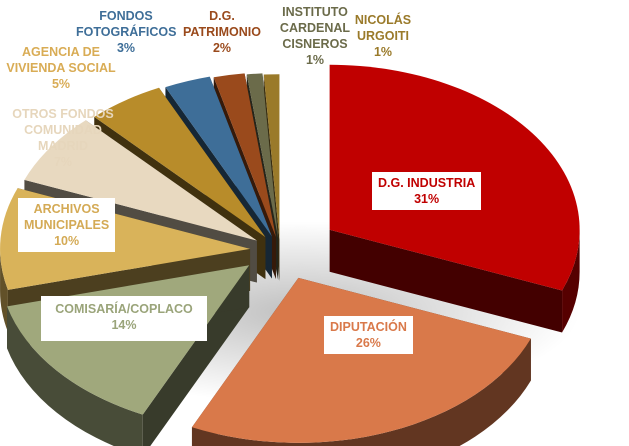  Describe the element at coordinates (61, 68) in the screenshot. I see `label-agencia-vivienda: AGENCIA DE VIVIENDA SOCIAL 5%` at that location.